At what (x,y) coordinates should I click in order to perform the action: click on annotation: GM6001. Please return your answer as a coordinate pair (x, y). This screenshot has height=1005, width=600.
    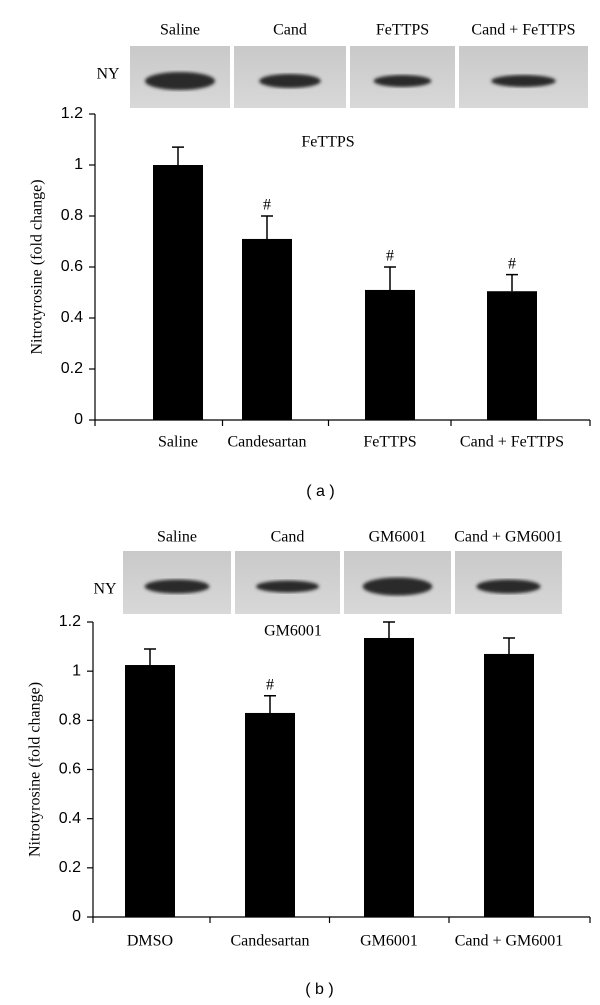
    Looking at the image, I should click on (293, 631).